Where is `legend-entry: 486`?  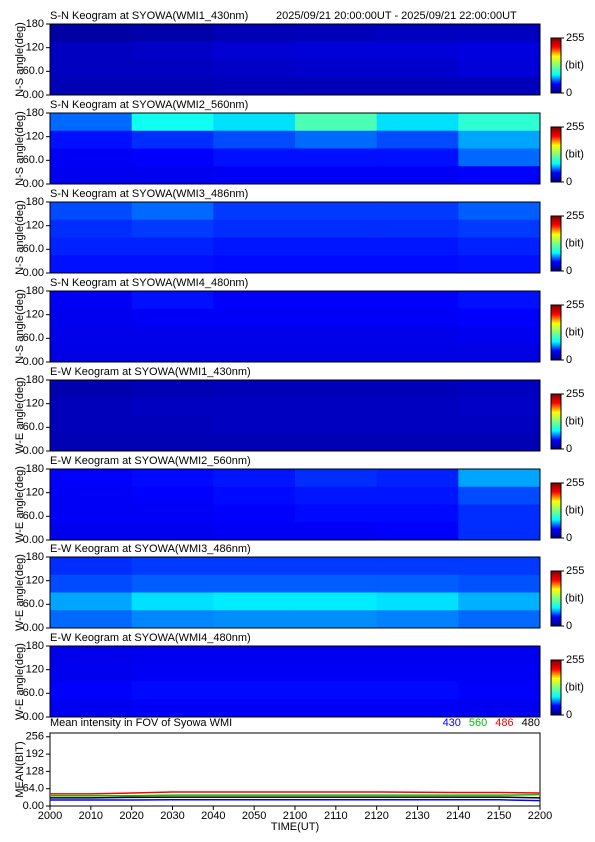
legend-entry: 486 is located at coordinates (504, 723).